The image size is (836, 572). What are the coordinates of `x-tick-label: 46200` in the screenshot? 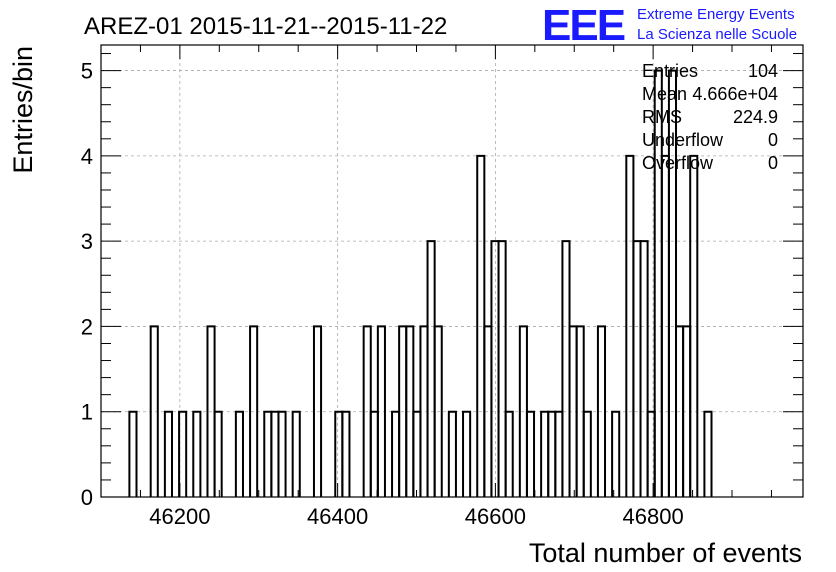 It's located at (179, 516).